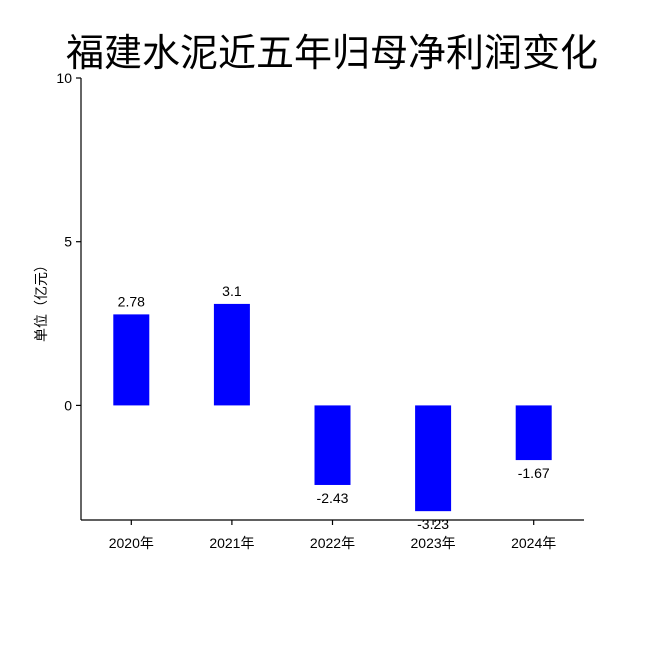 The height and width of the screenshot is (650, 650). I want to click on bar-2022年, so click(332, 445).